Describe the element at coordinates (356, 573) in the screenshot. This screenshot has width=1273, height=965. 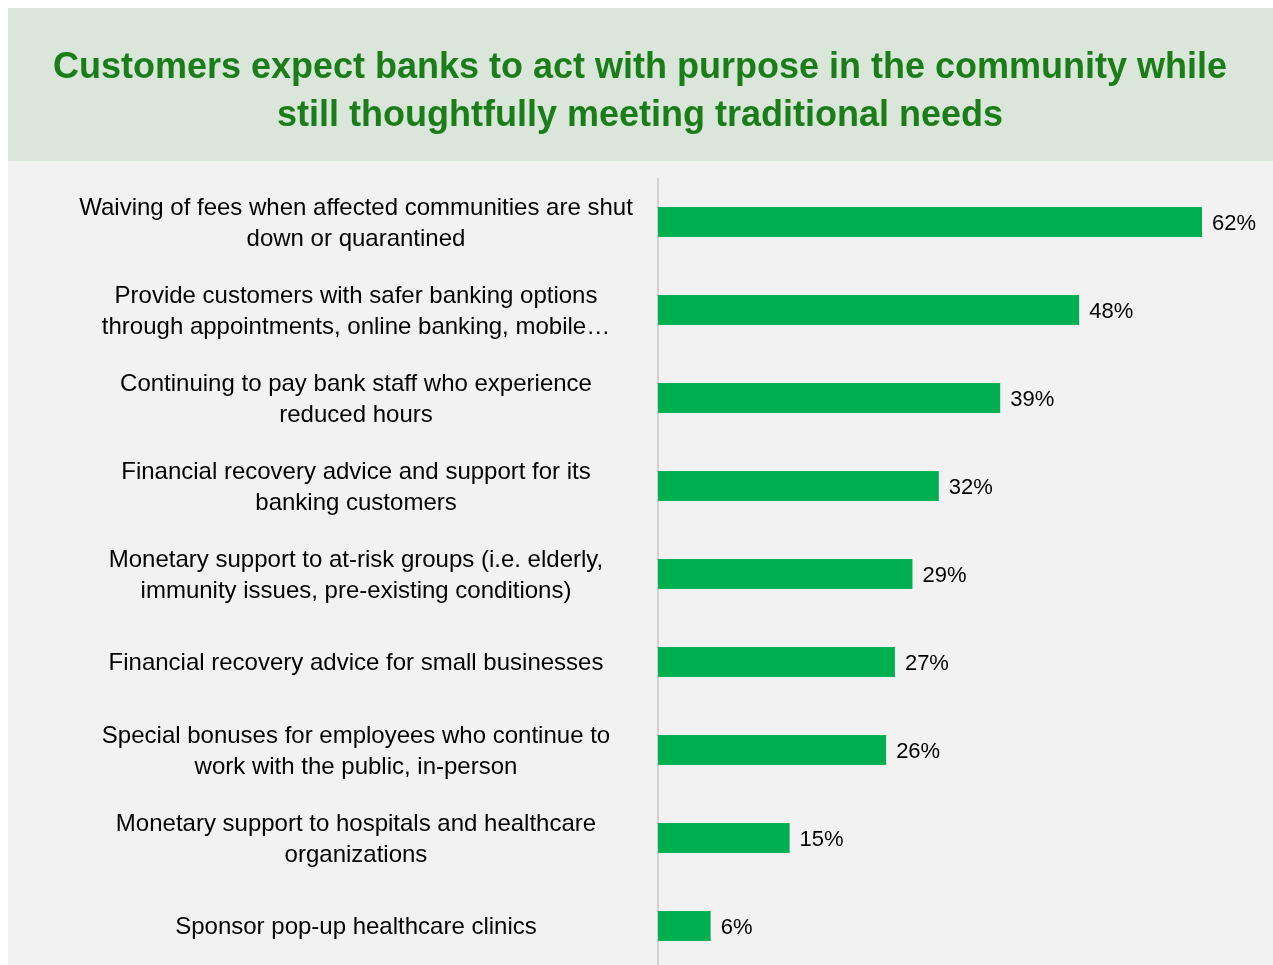
I see `y-tick-label: Monetary support to at-risk groups (i.e. elderly, immunity issues, pre-existing conditions)` at that location.